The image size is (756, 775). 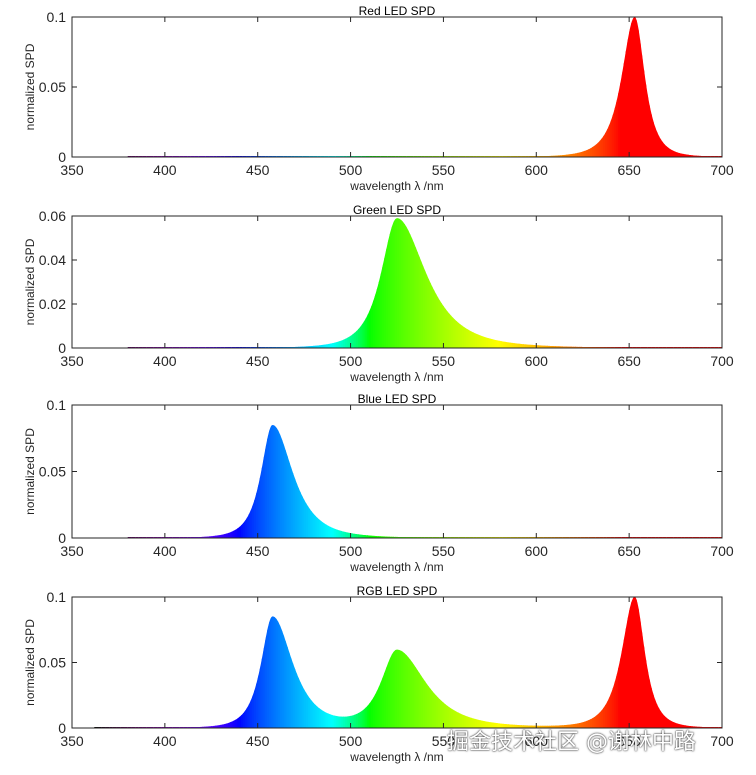 What do you see at coordinates (165, 551) in the screenshot?
I see `x-tick-label: 400` at bounding box center [165, 551].